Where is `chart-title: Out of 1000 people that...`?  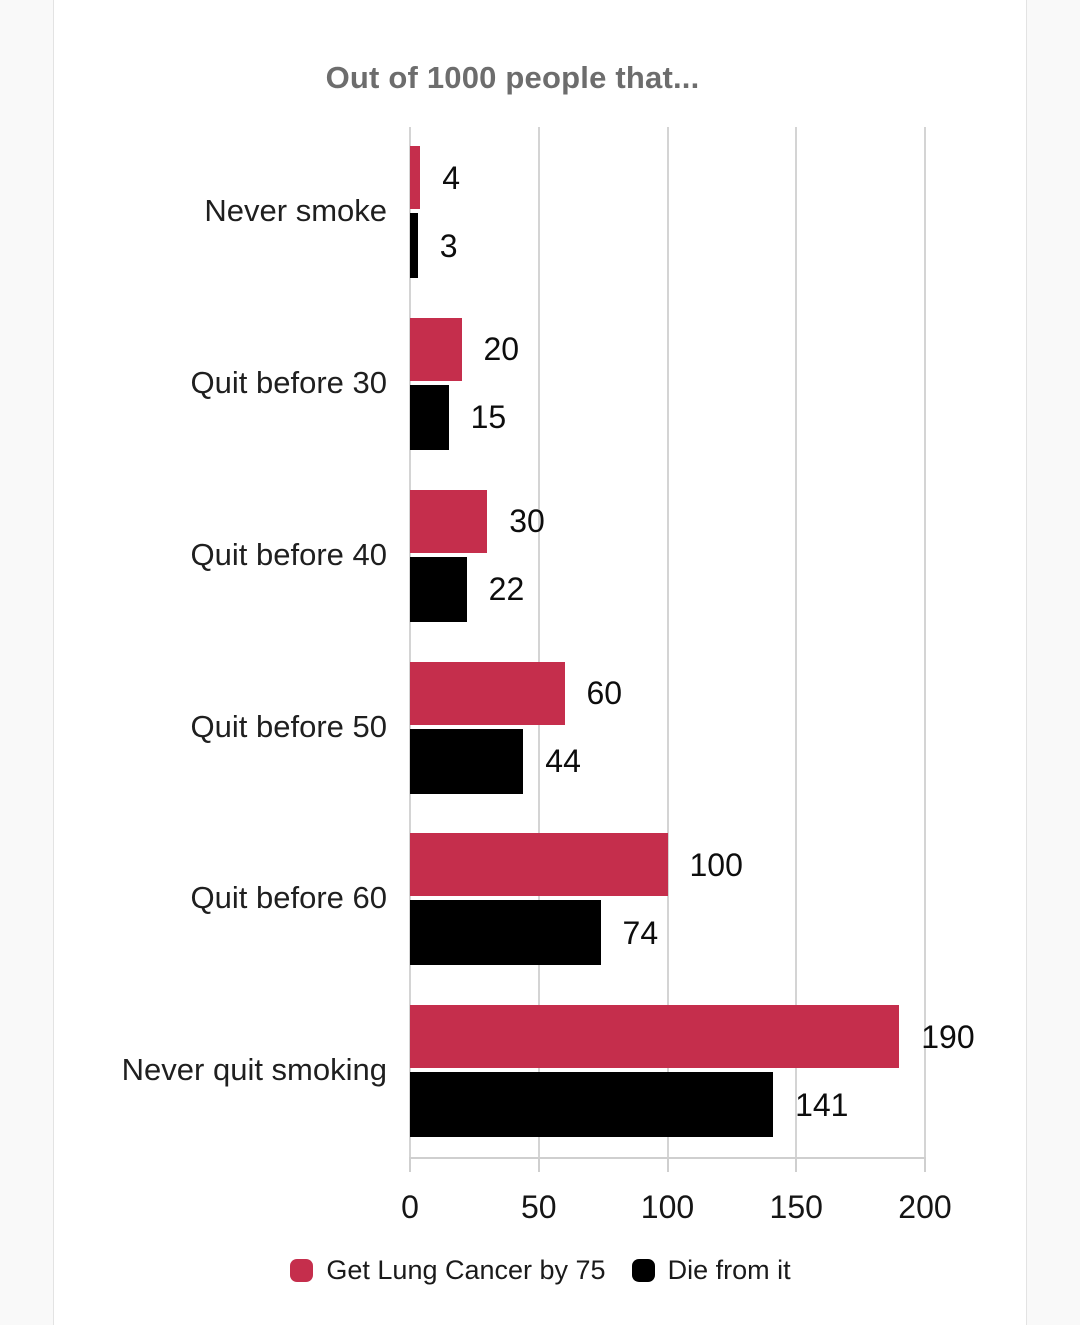
chart-title: Out of 1000 people that... is located at coordinates (512, 77).